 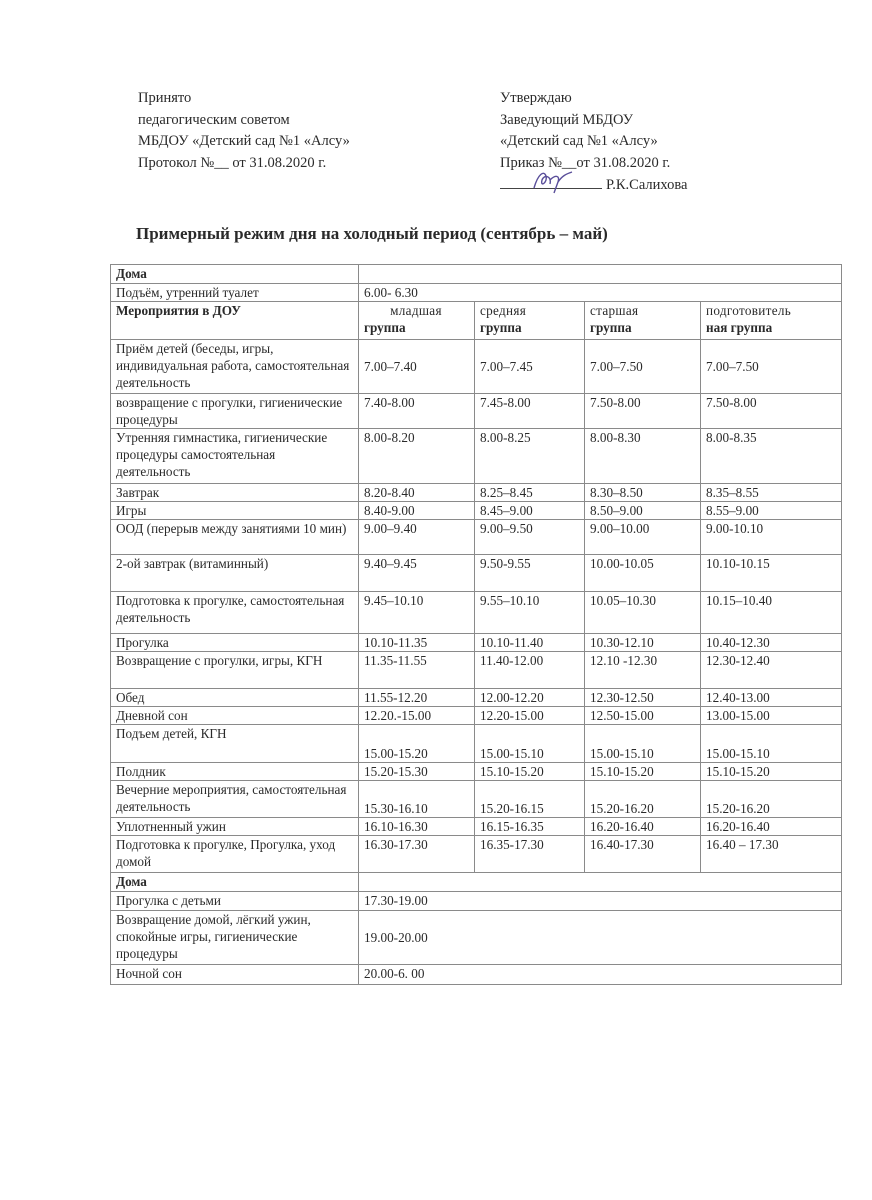 I want to click on group-name-line: группа, so click(x=611, y=327).